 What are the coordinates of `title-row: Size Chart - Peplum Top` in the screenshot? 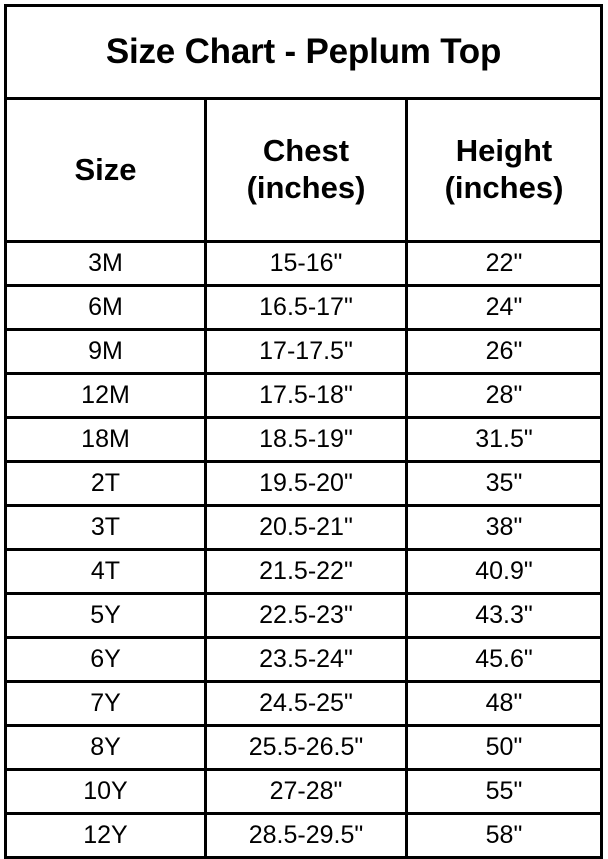 It's located at (303, 52).